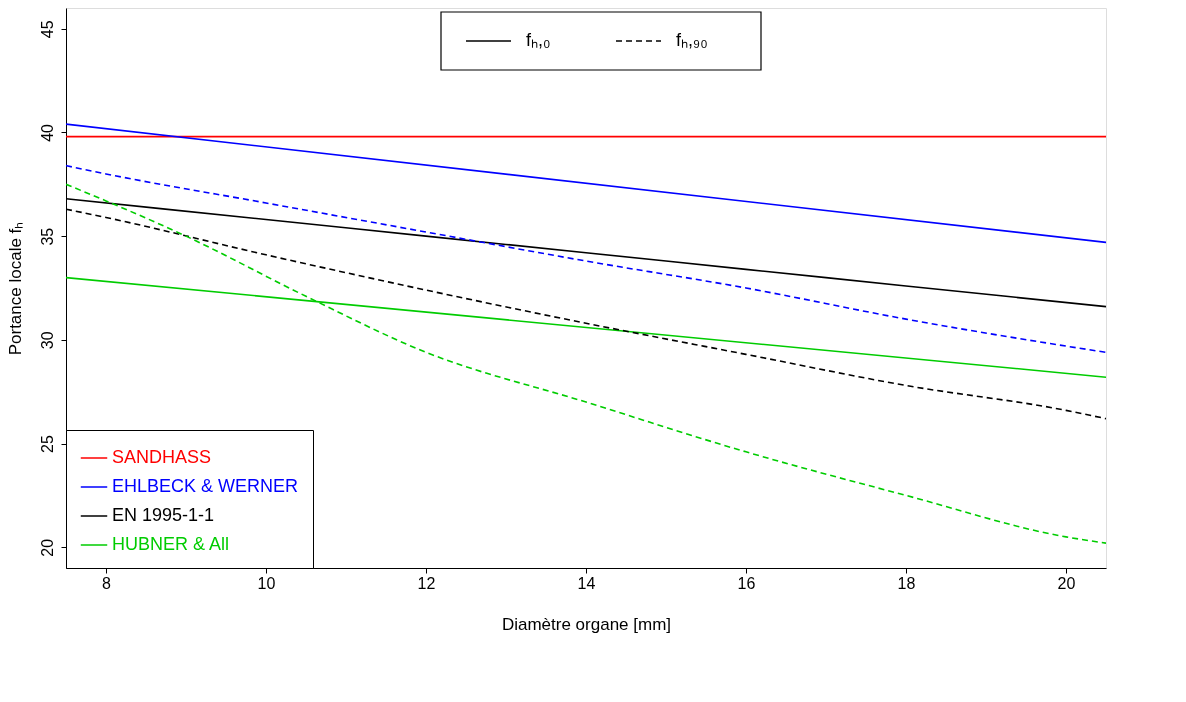 This screenshot has width=1186, height=702. Describe the element at coordinates (205, 486) in the screenshot. I see `legend-label: EHLBECK & WERNER` at that location.